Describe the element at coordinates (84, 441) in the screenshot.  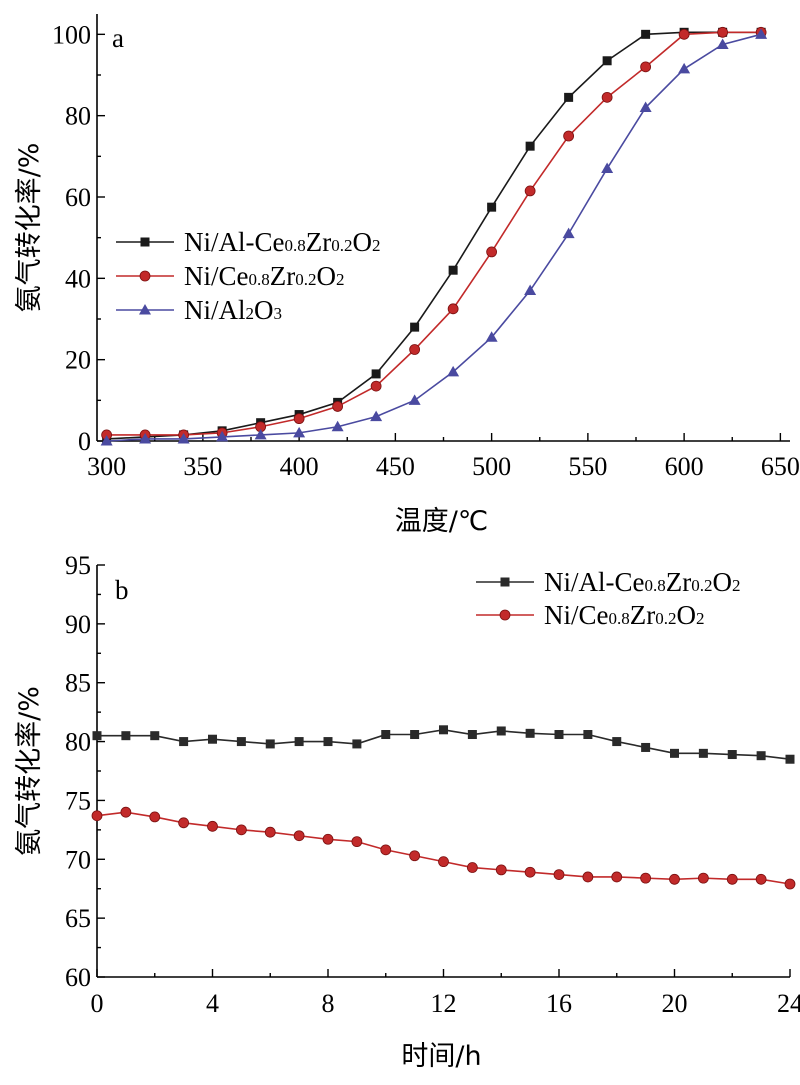
I see `y-tick-label: 0` at that location.